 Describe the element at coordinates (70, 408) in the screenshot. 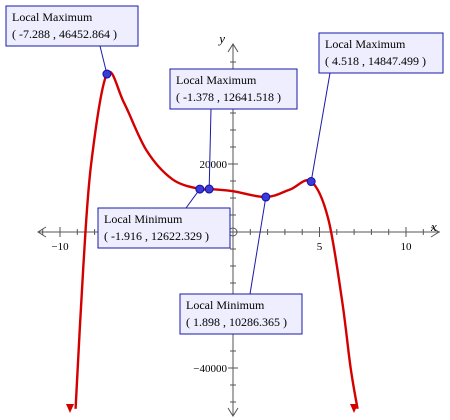

I see `curve-left-arrow` at that location.